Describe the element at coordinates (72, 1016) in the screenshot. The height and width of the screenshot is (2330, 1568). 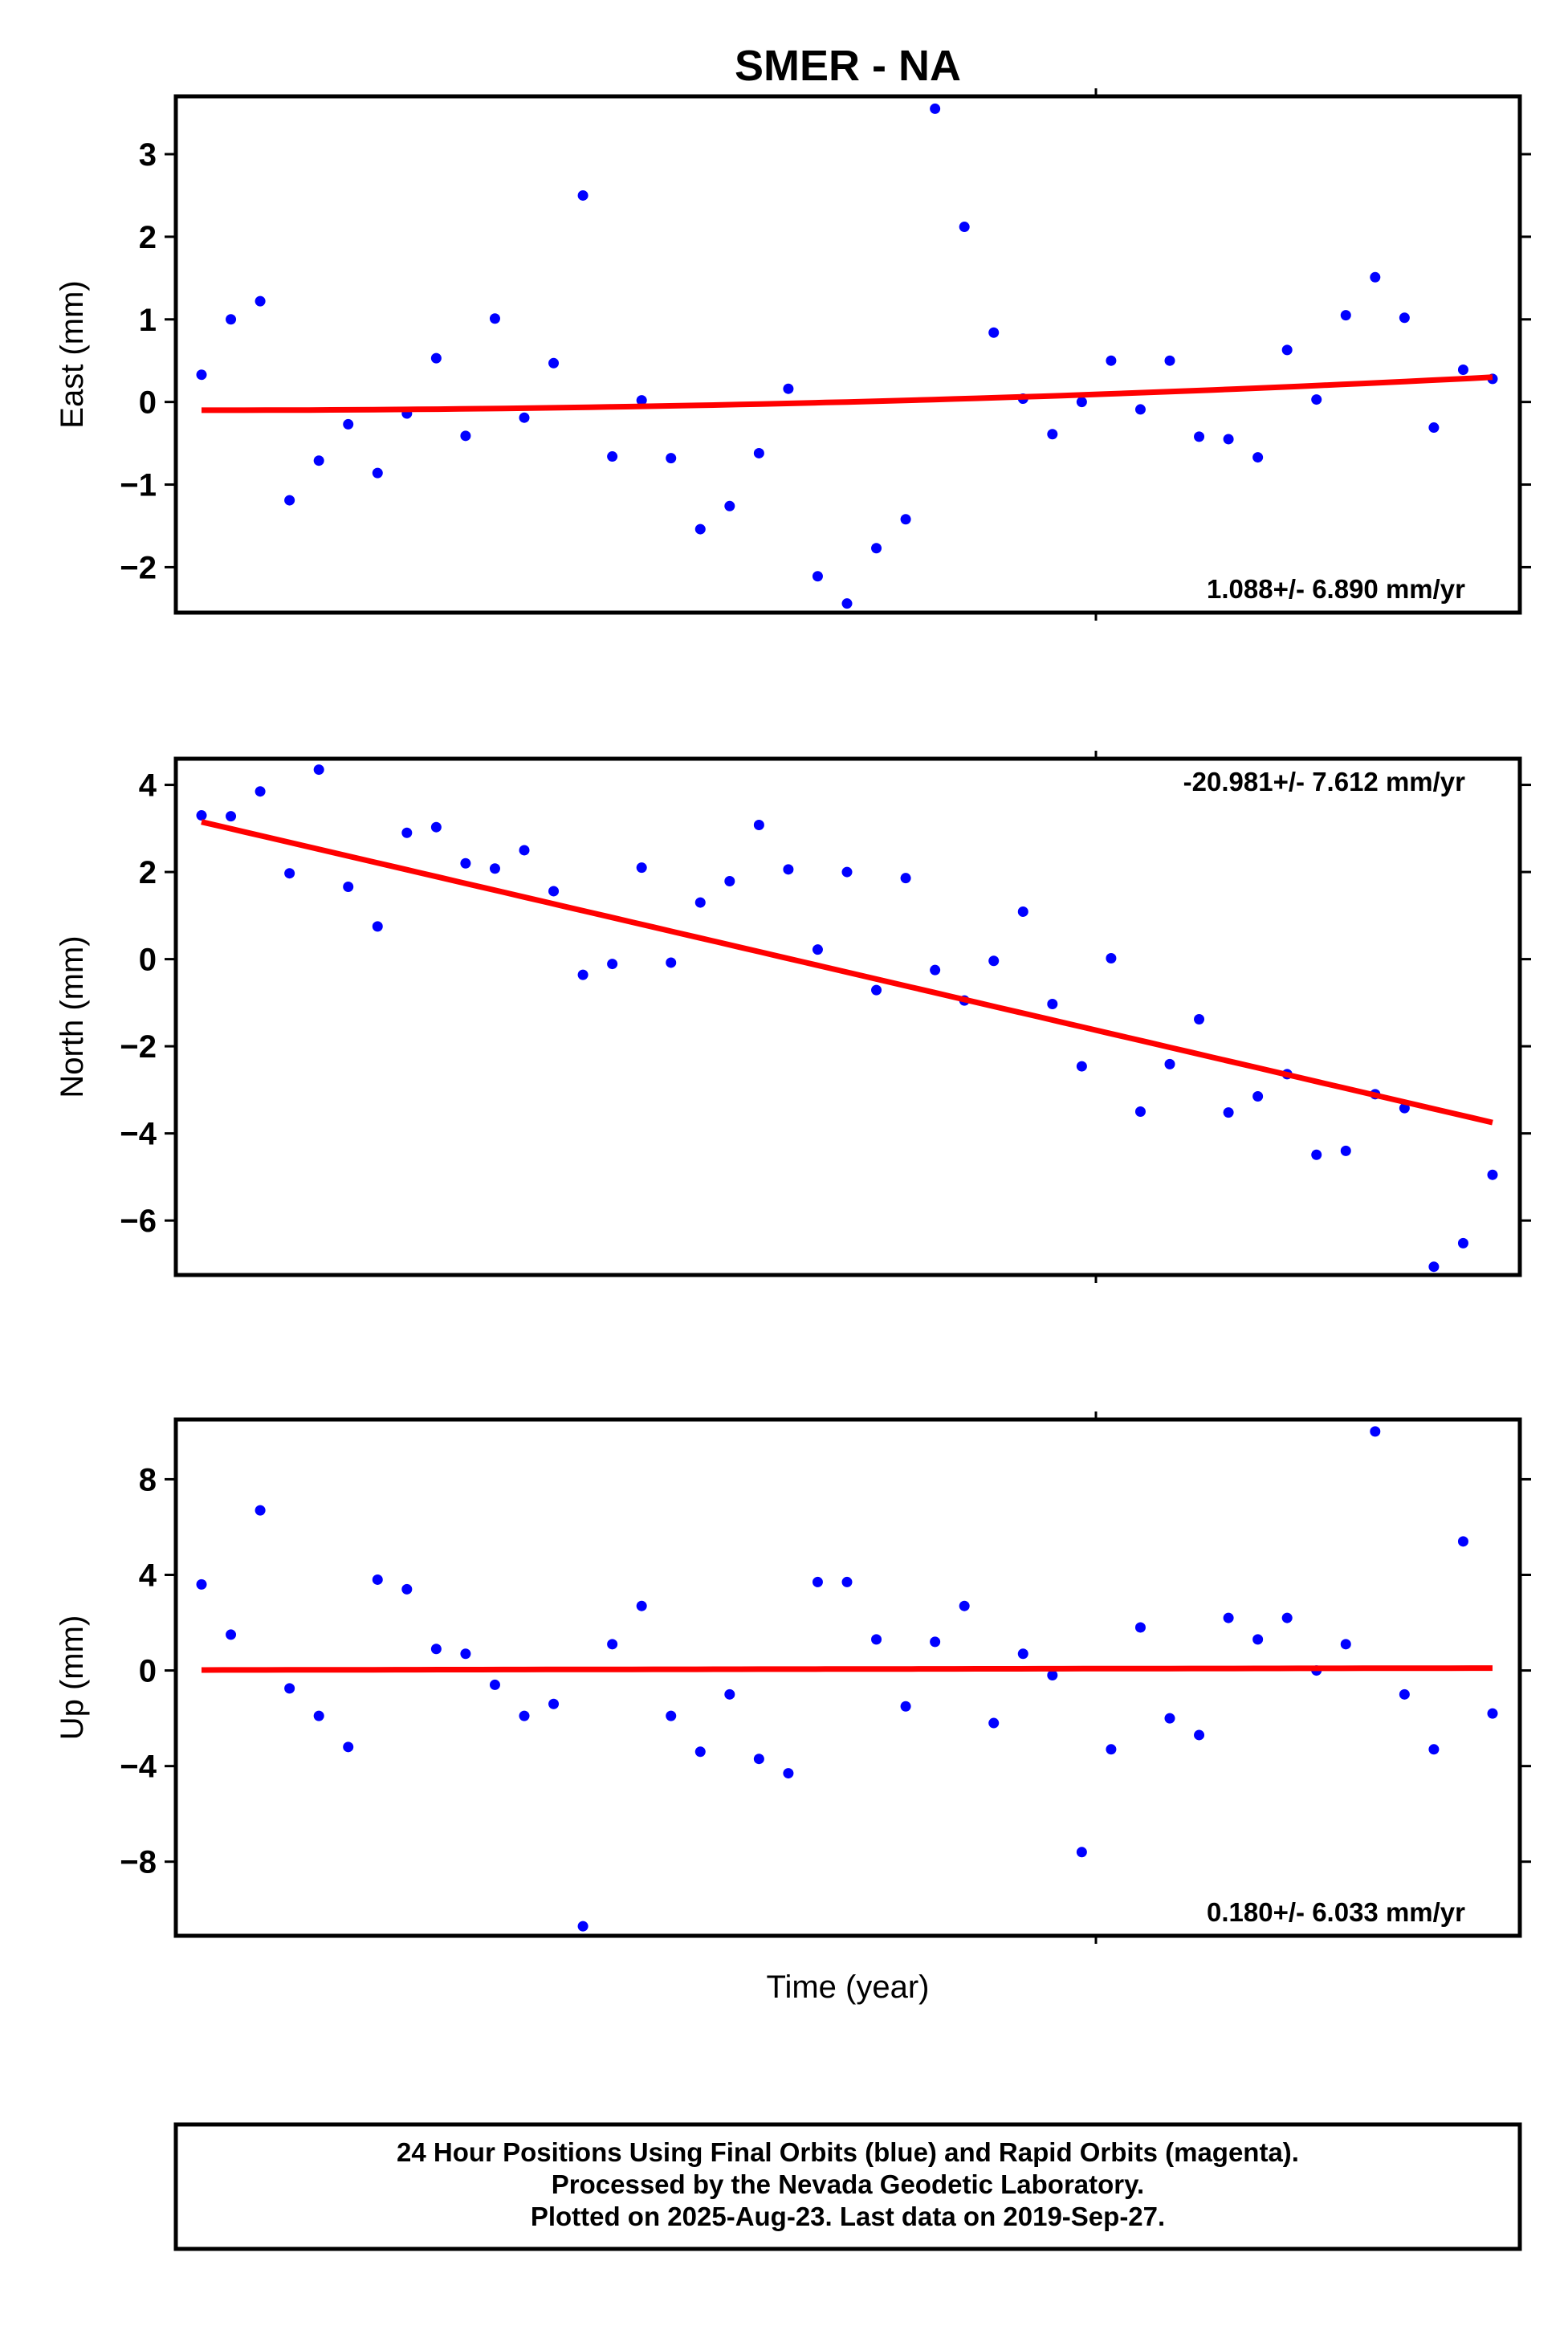
I see `north-y-axis-label: North (mm)` at that location.